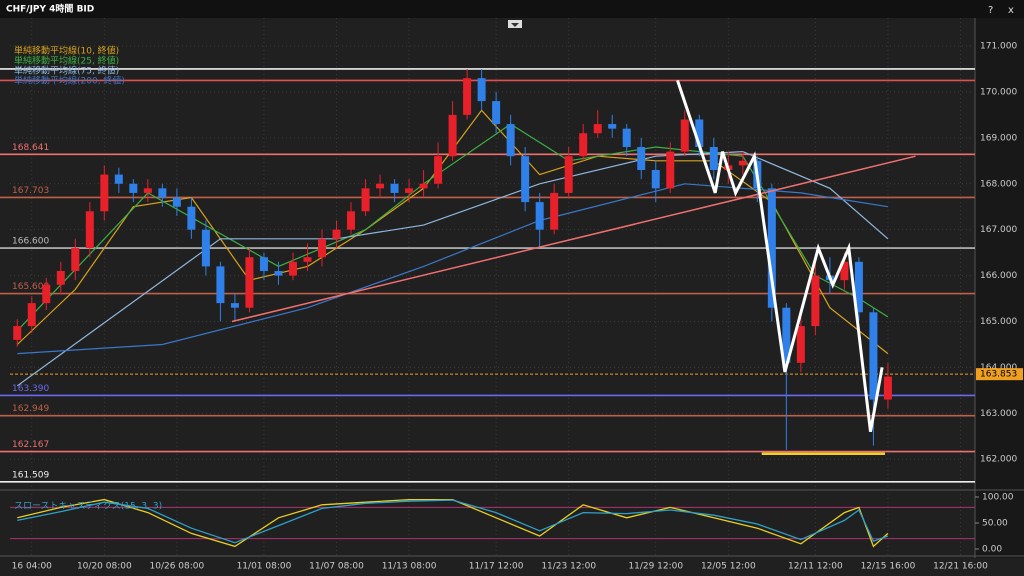 This screenshot has width=1024, height=576. What do you see at coordinates (998, 184) in the screenshot?
I see `y-tick-label: 168.000` at bounding box center [998, 184].